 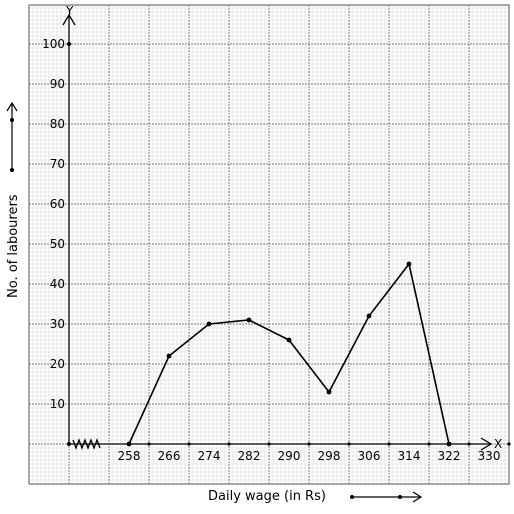 I want to click on x-tick-label: 274, so click(x=209, y=456).